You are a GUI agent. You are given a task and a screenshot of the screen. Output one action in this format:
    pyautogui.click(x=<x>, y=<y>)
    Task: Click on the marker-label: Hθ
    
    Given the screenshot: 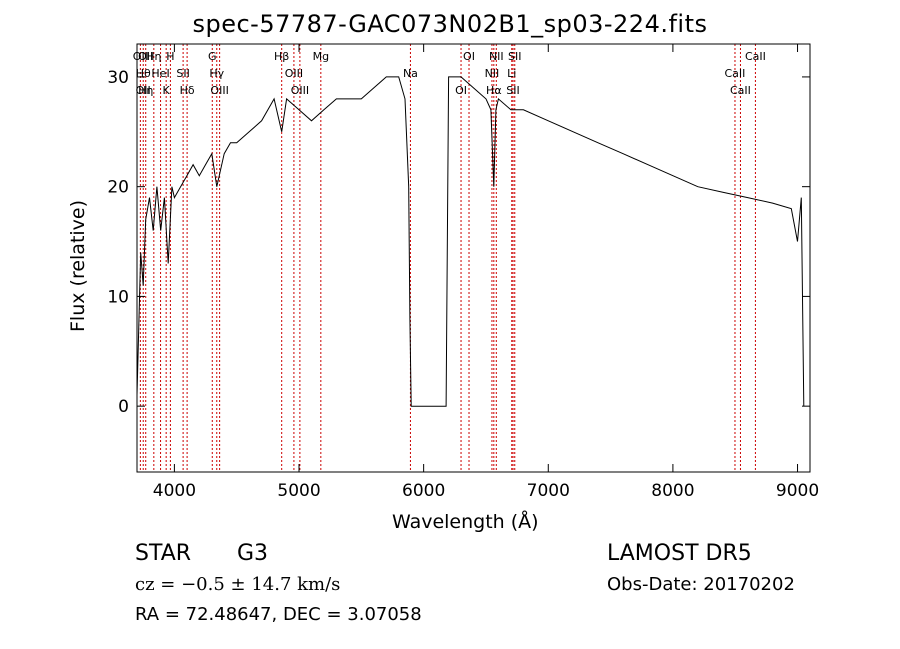 What is the action you would take?
    pyautogui.click(x=143, y=73)
    